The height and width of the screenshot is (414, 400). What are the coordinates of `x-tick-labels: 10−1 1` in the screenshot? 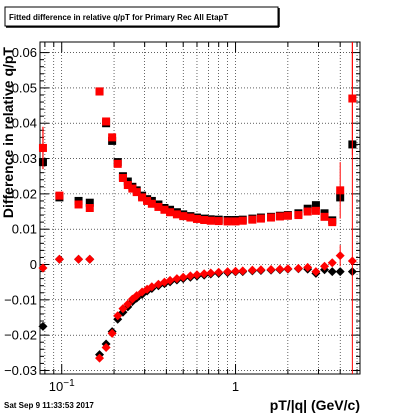 It's located at (144, 386).